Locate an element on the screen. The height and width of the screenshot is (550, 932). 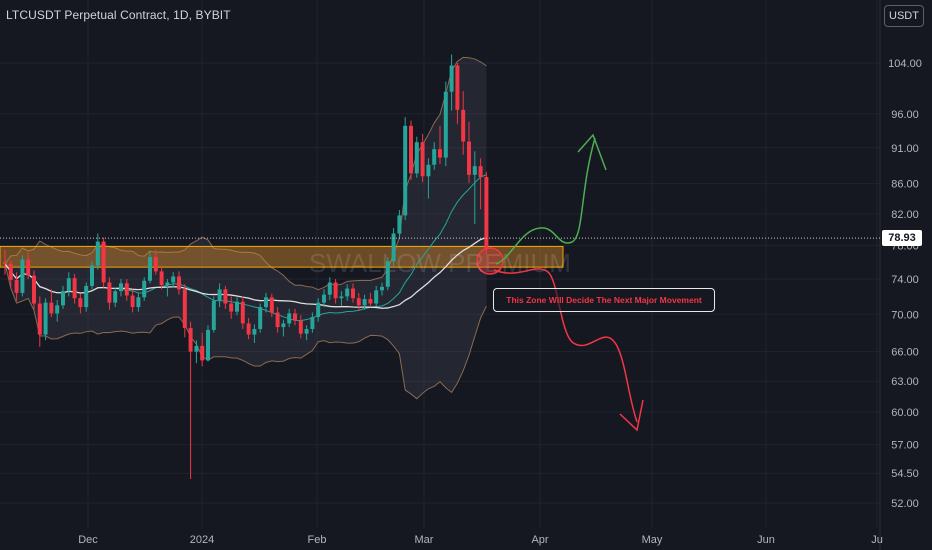
price-tick-label: 96.00 is located at coordinates (905, 115).